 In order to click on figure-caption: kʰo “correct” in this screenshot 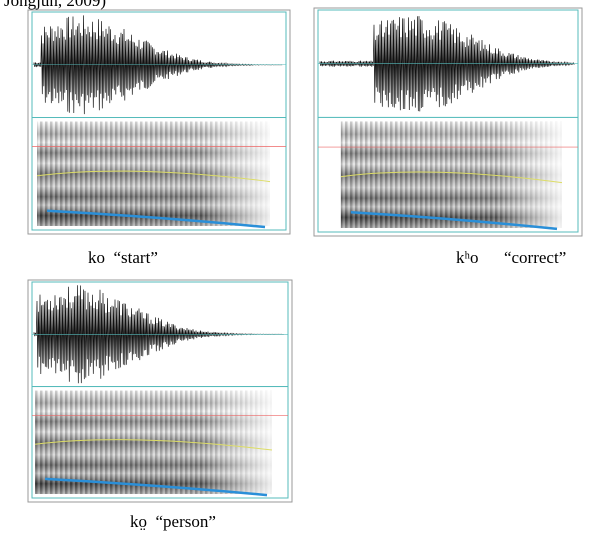, I will do `click(511, 257)`.